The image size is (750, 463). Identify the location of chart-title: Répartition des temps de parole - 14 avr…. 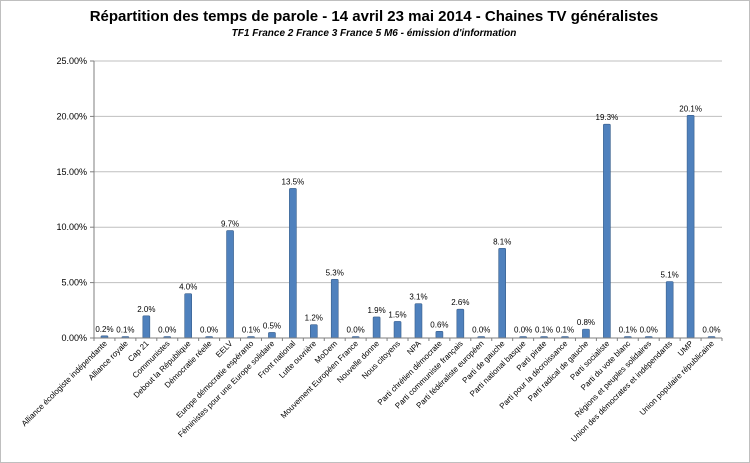
(374, 16).